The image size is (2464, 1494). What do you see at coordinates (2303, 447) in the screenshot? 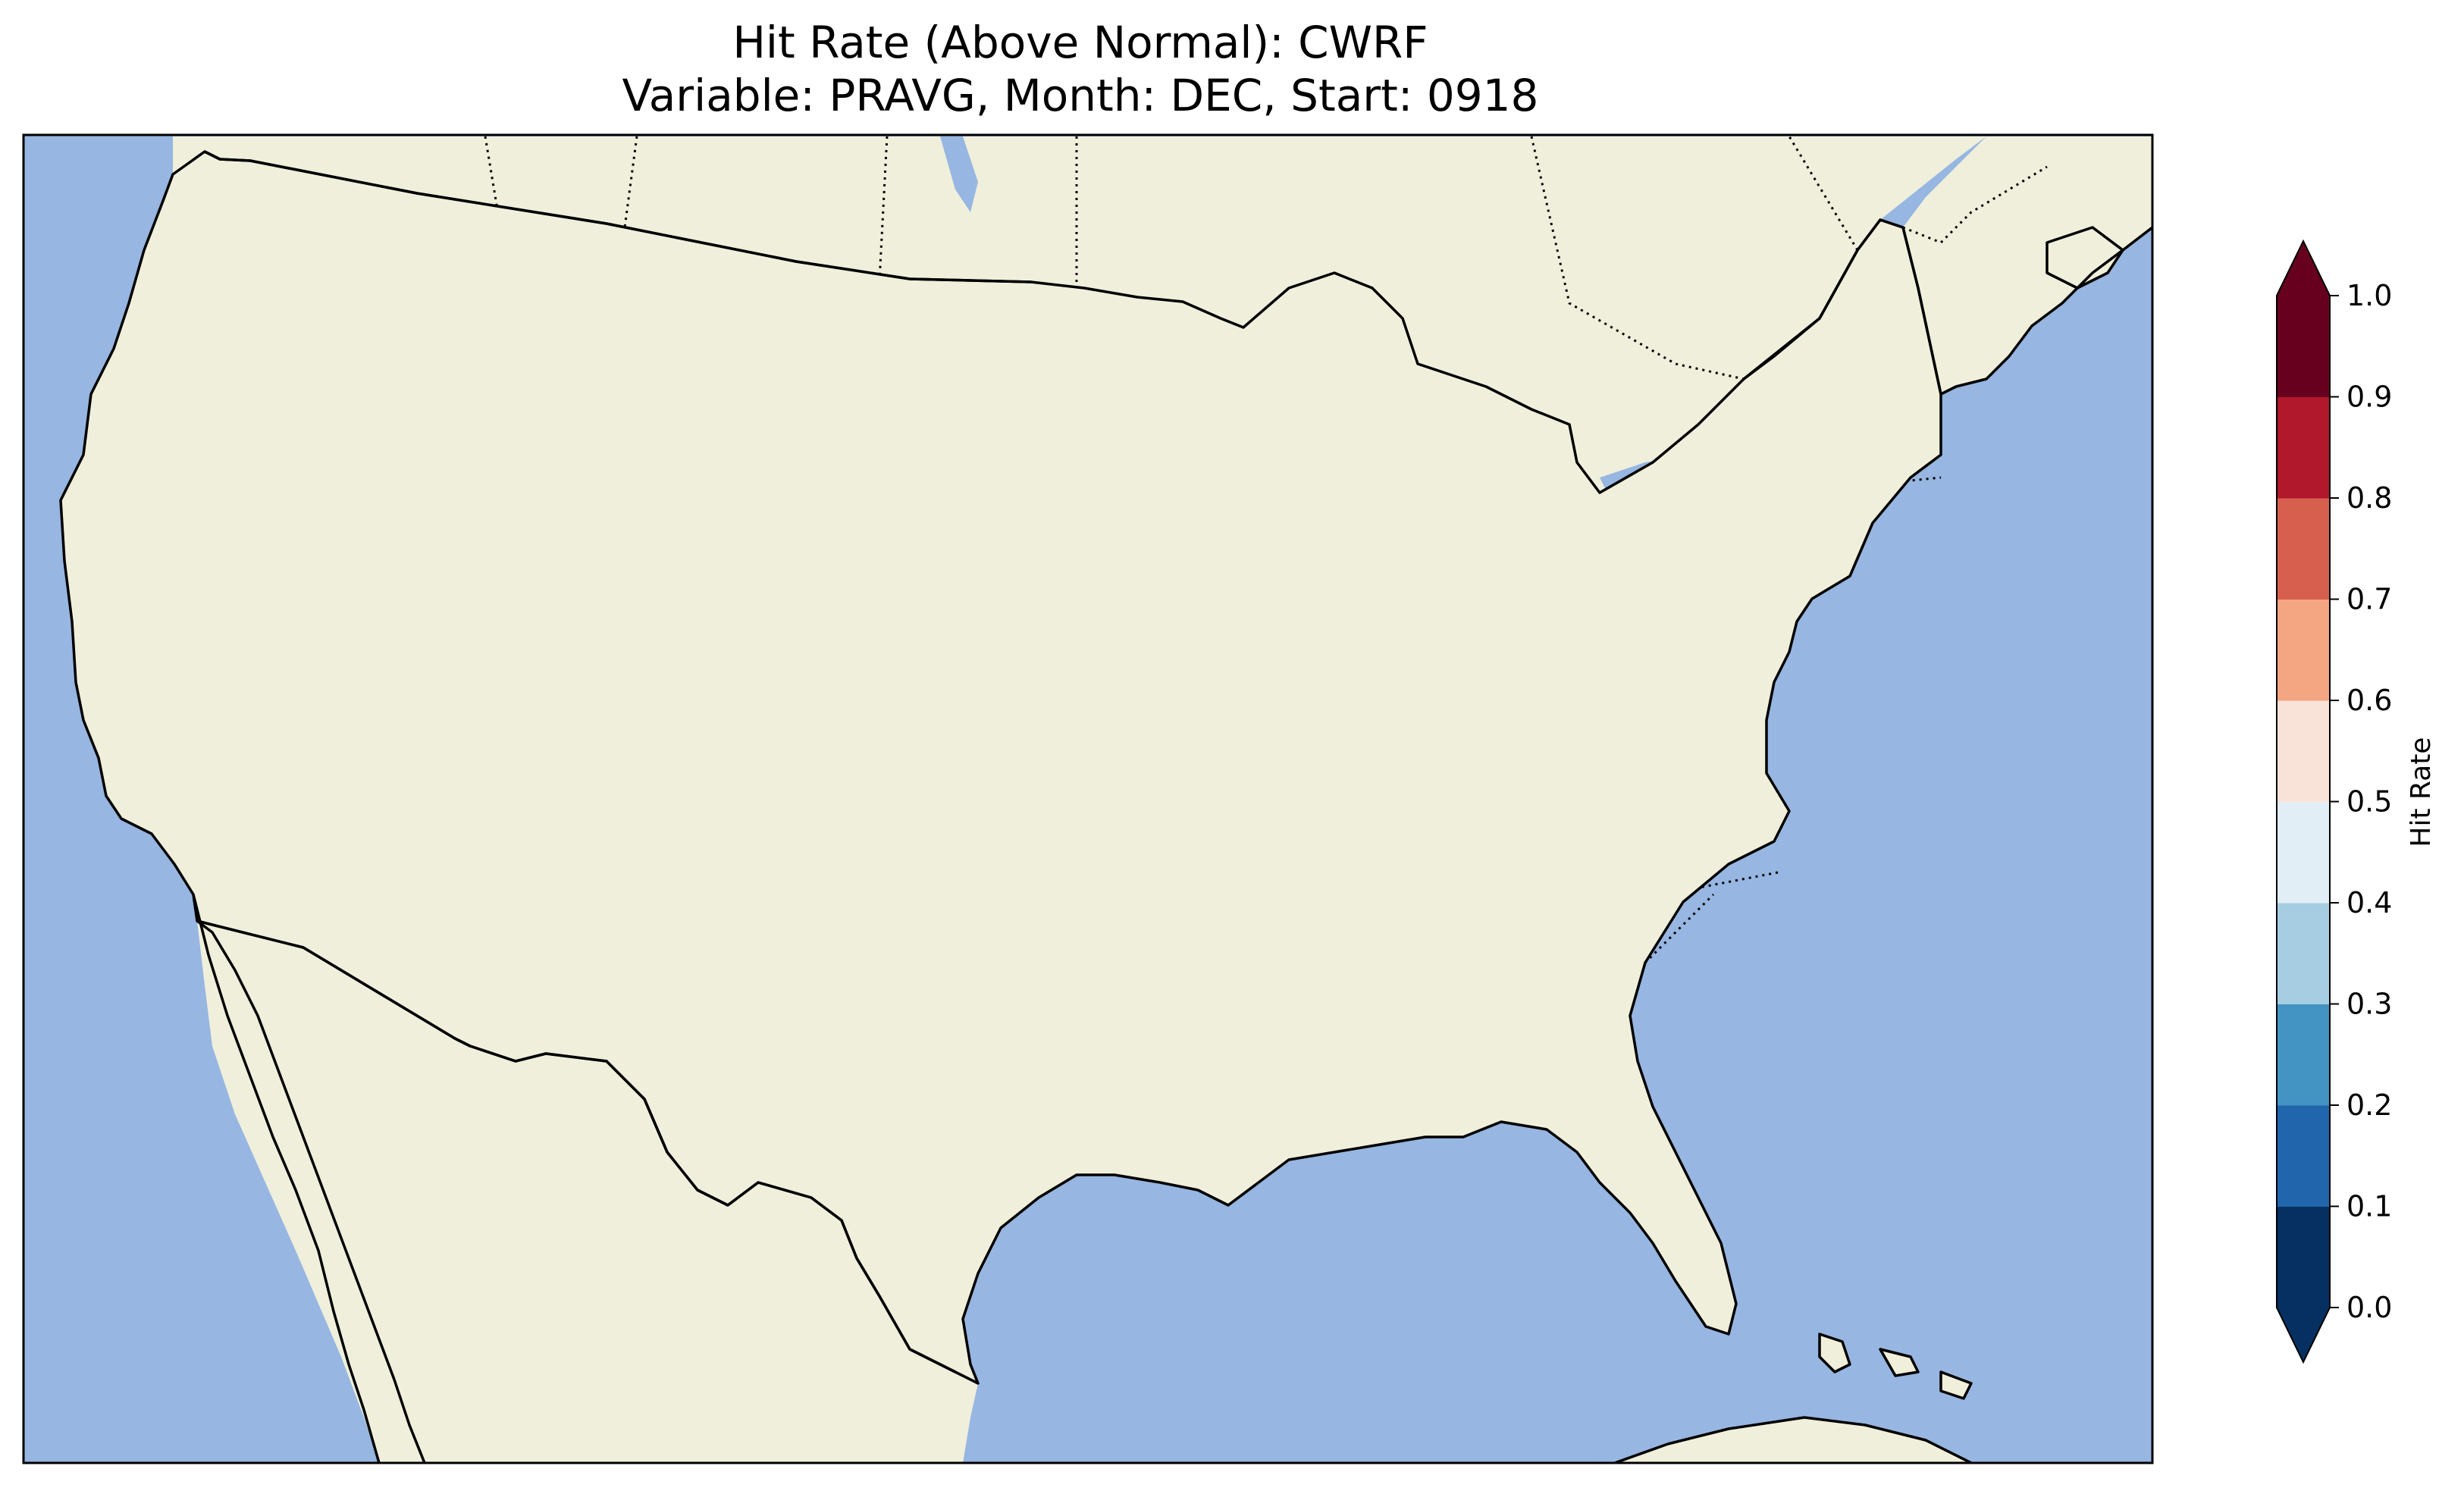
I see `colorbar-bin-0.8-0.9` at bounding box center [2303, 447].